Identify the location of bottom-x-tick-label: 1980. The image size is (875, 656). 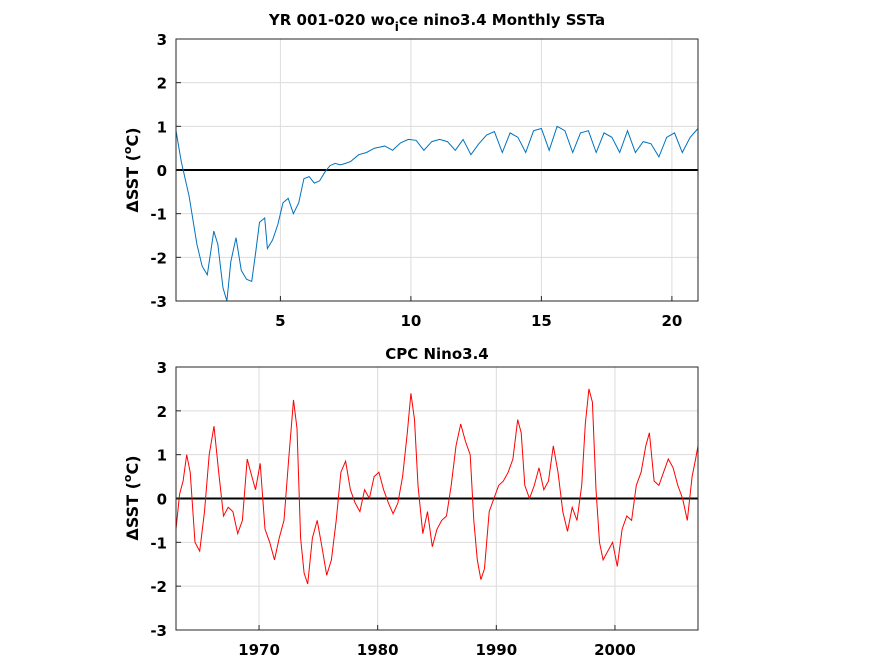
(378, 648).